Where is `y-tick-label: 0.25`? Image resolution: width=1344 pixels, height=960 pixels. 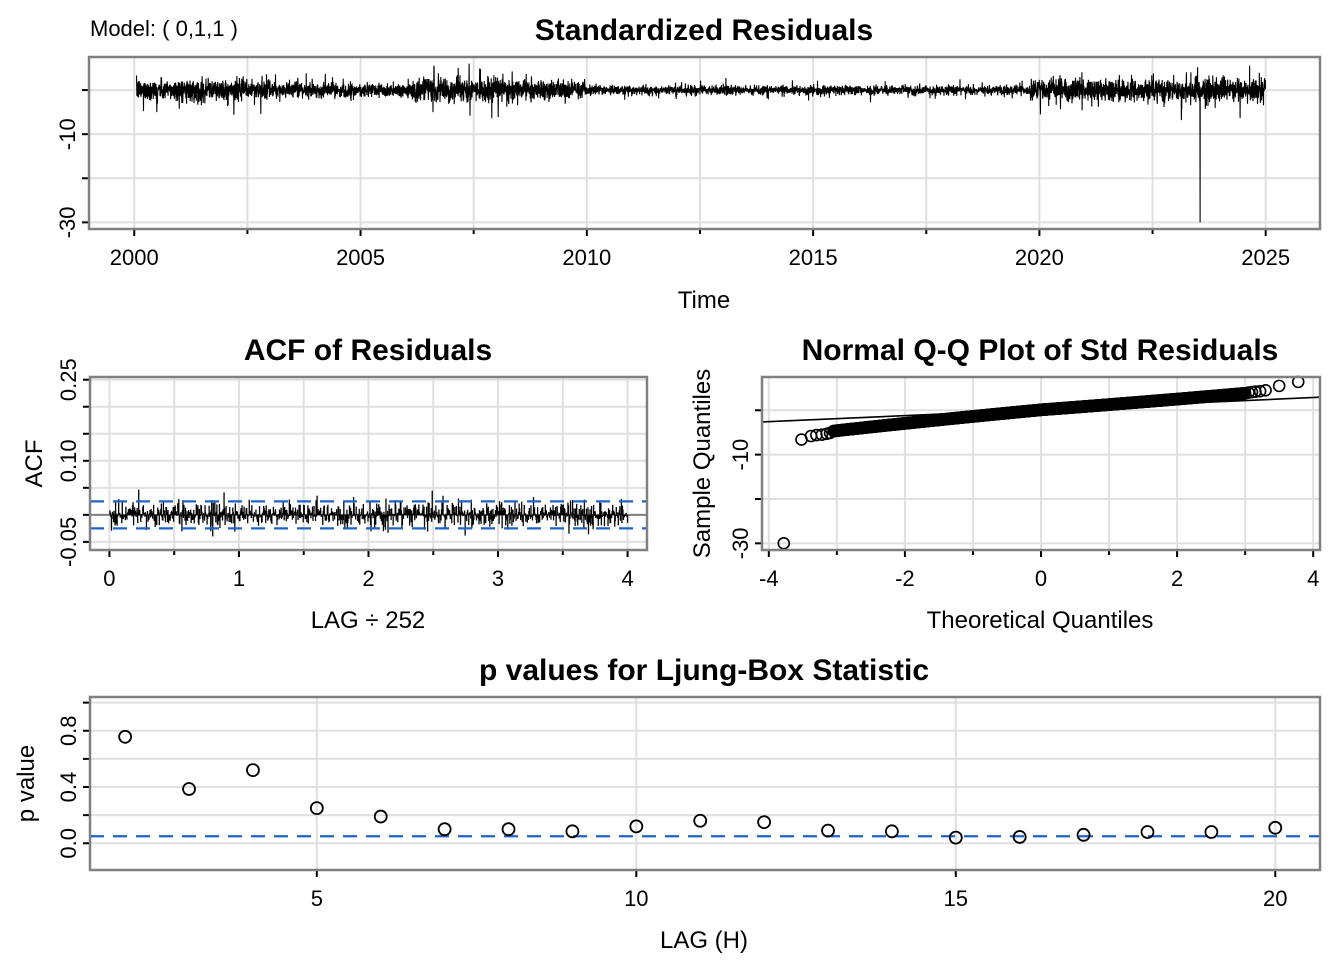
y-tick-label: 0.25 is located at coordinates (68, 379).